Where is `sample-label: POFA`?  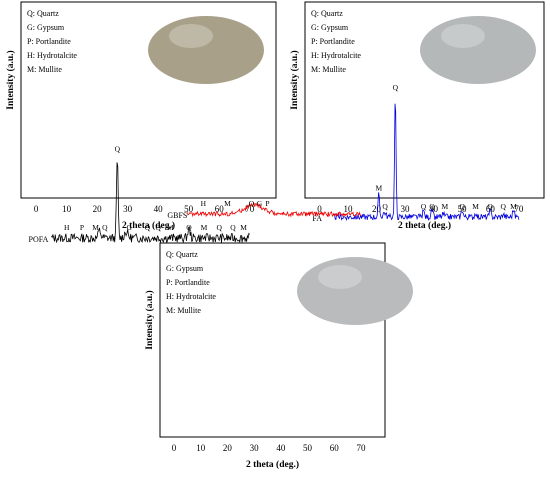 sample-label: POFA is located at coordinates (39, 239).